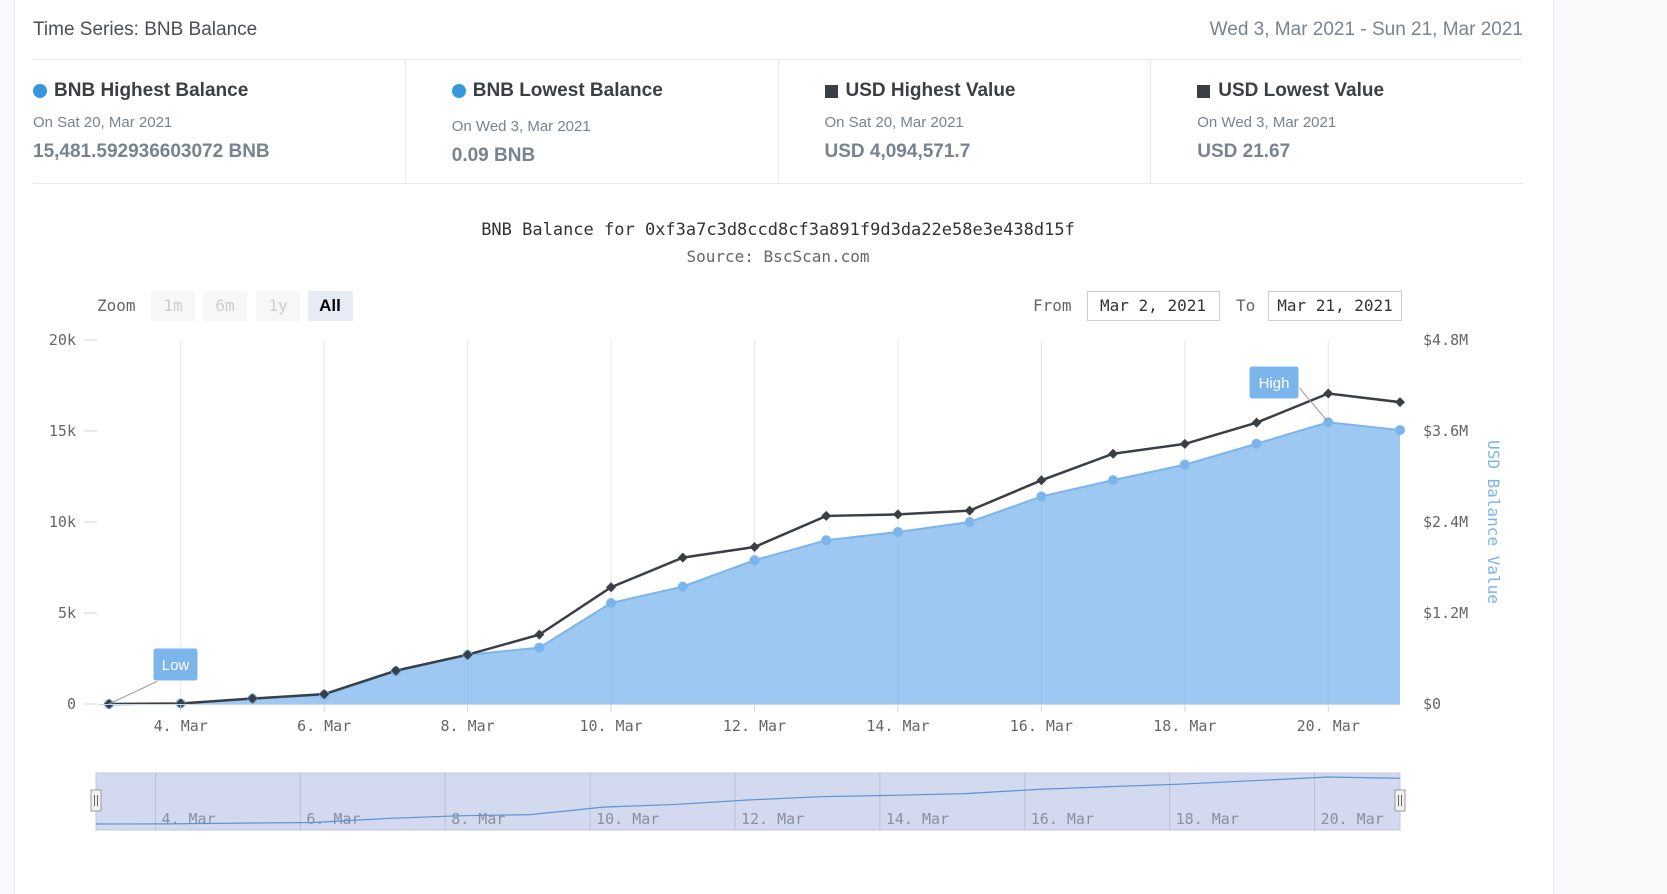 This screenshot has height=894, width=1667. Describe the element at coordinates (1432, 704) in the screenshot. I see `y-right-tick-label: $0` at that location.